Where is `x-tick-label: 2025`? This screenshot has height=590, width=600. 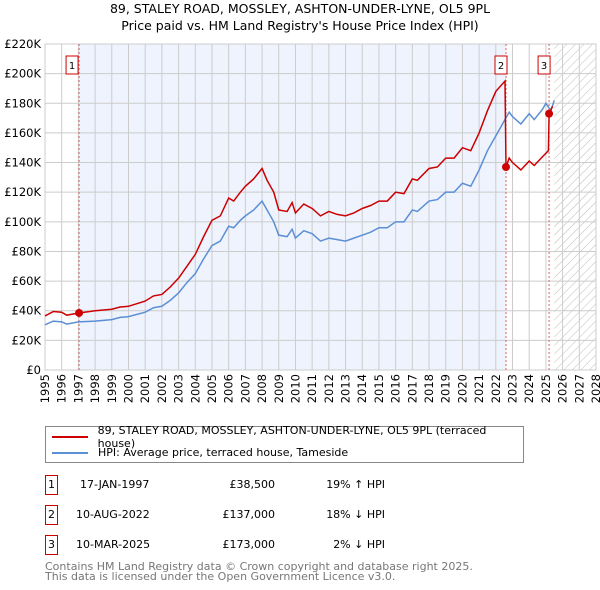
x-tick-label: 2025 is located at coordinates (546, 388).